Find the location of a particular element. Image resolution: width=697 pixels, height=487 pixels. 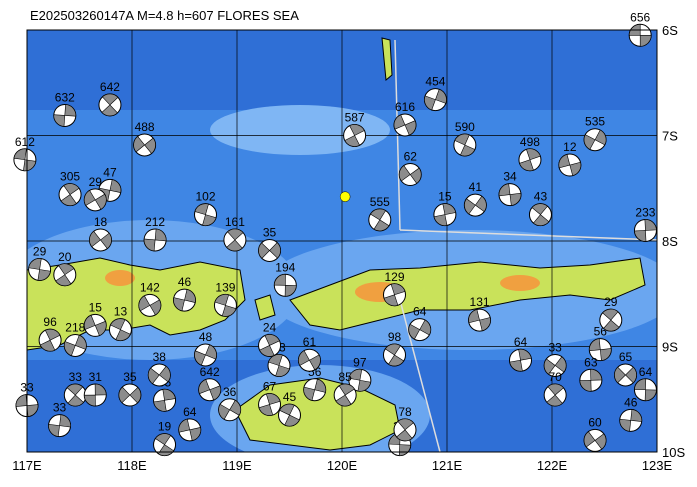

depth-label: 41 is located at coordinates (476, 187).